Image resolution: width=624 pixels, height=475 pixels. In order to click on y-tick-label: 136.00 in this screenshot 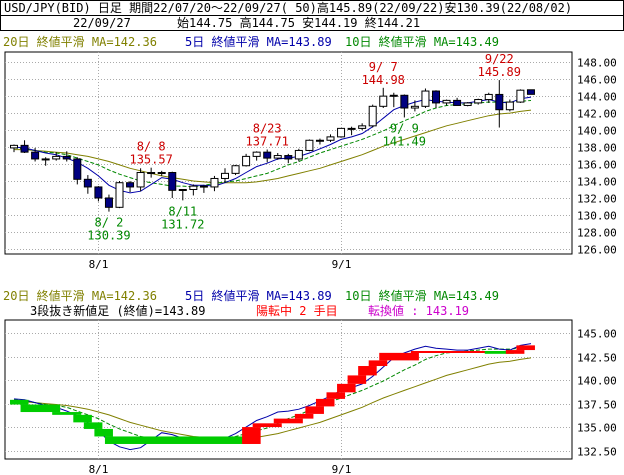, I will do `click(597, 165)`.